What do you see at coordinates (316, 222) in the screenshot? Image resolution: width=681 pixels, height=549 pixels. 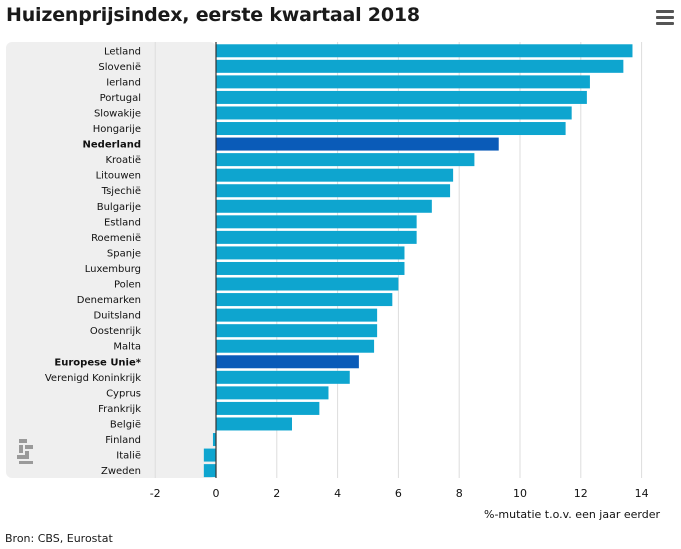 I see `bar-estland` at bounding box center [316, 222].